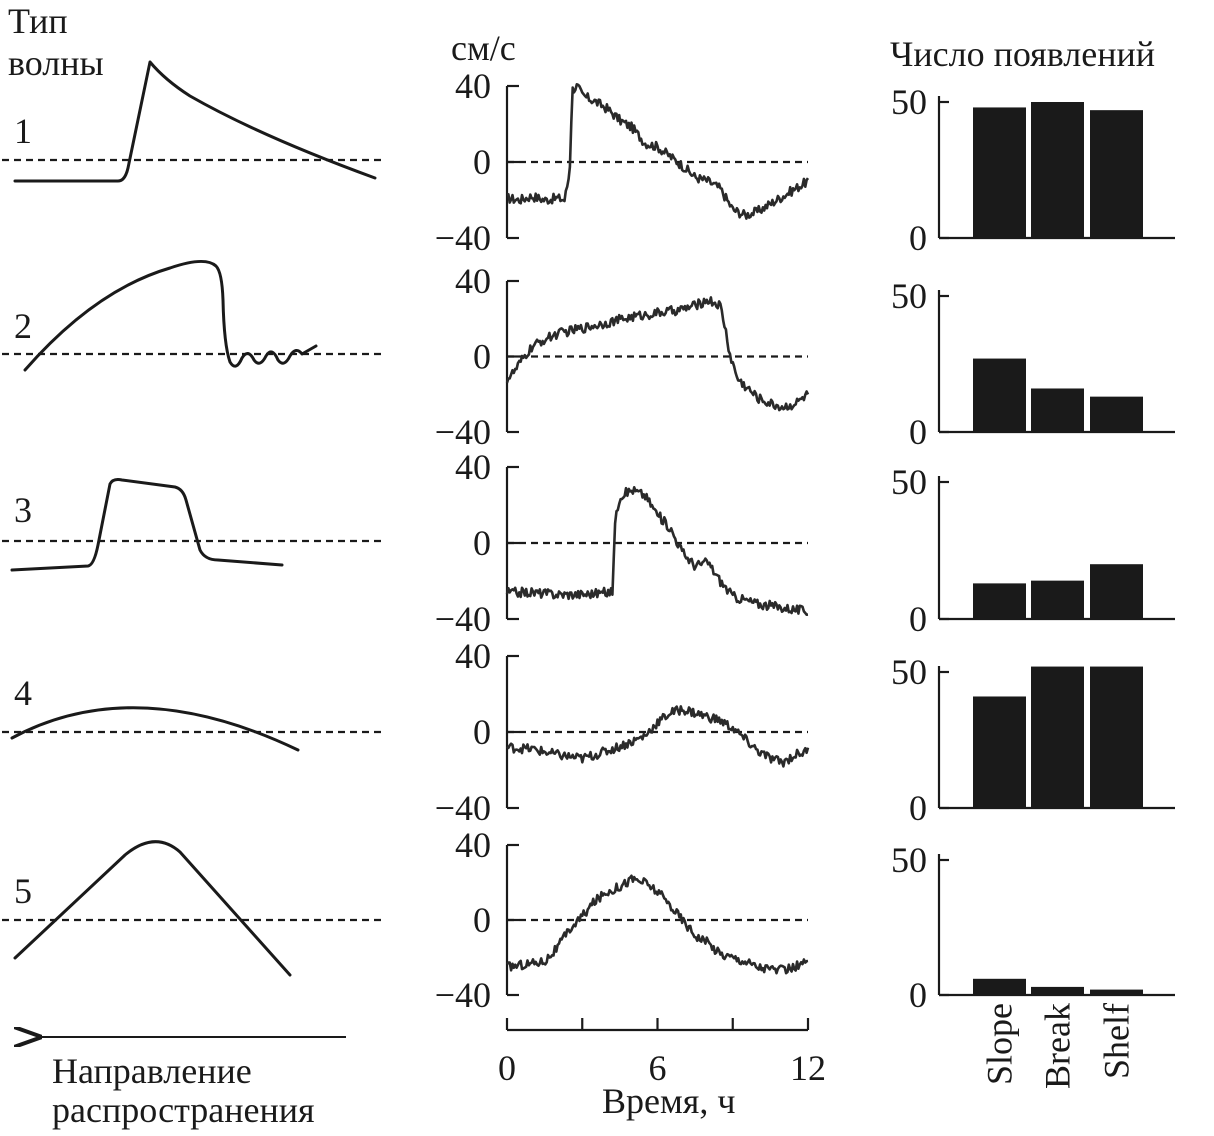  Describe the element at coordinates (38, 21) in the screenshot. I see `wave-type-title-line1: Тип` at that location.